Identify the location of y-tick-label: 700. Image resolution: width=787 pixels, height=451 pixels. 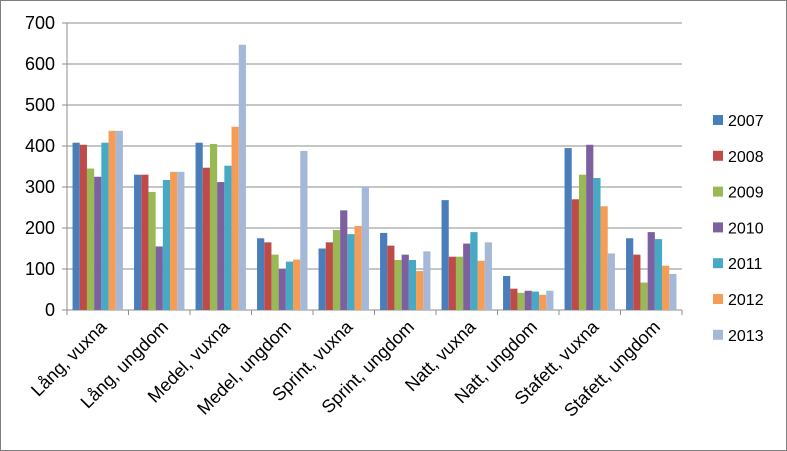
(40, 23).